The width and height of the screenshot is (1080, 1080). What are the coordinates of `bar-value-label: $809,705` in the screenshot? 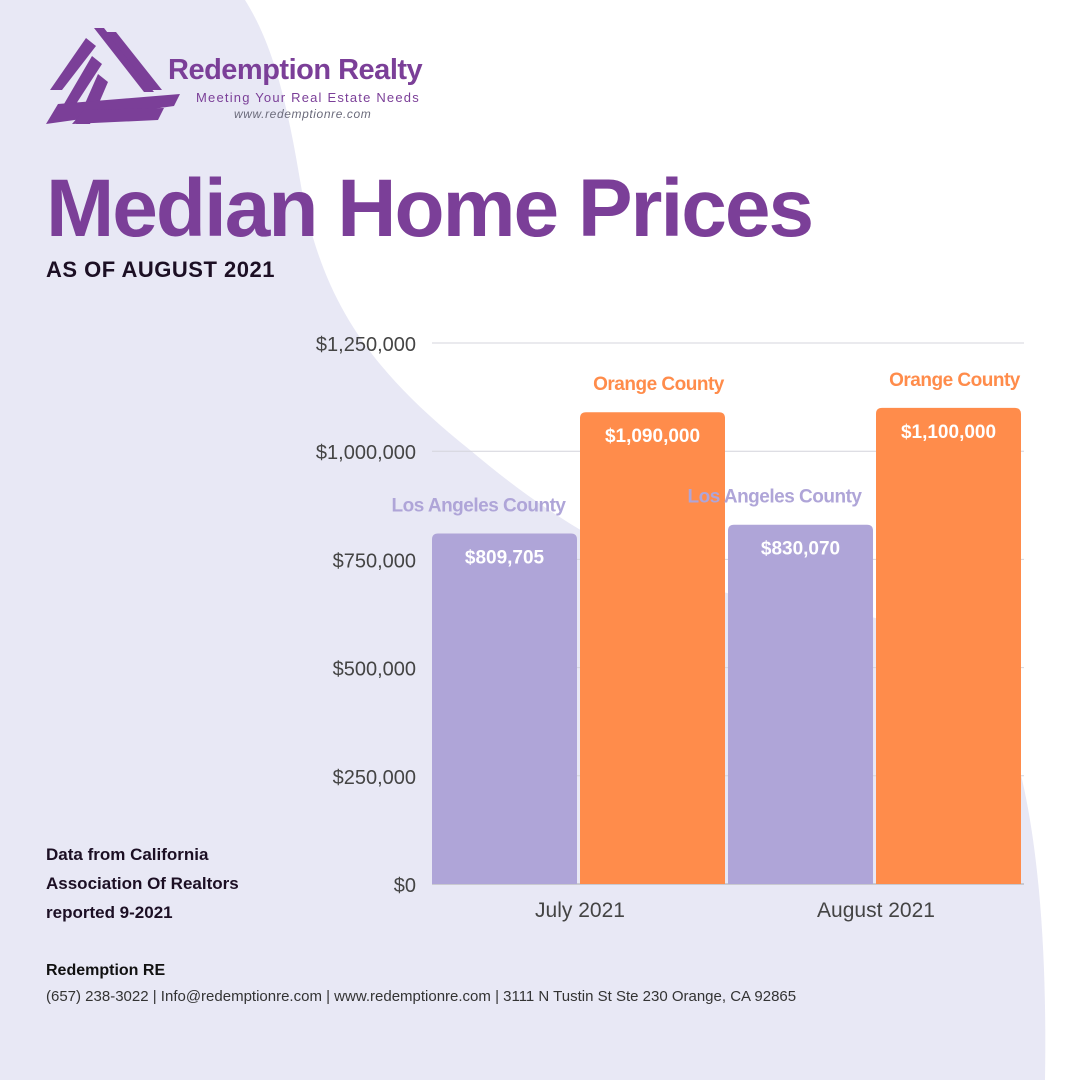 It's located at (505, 558).